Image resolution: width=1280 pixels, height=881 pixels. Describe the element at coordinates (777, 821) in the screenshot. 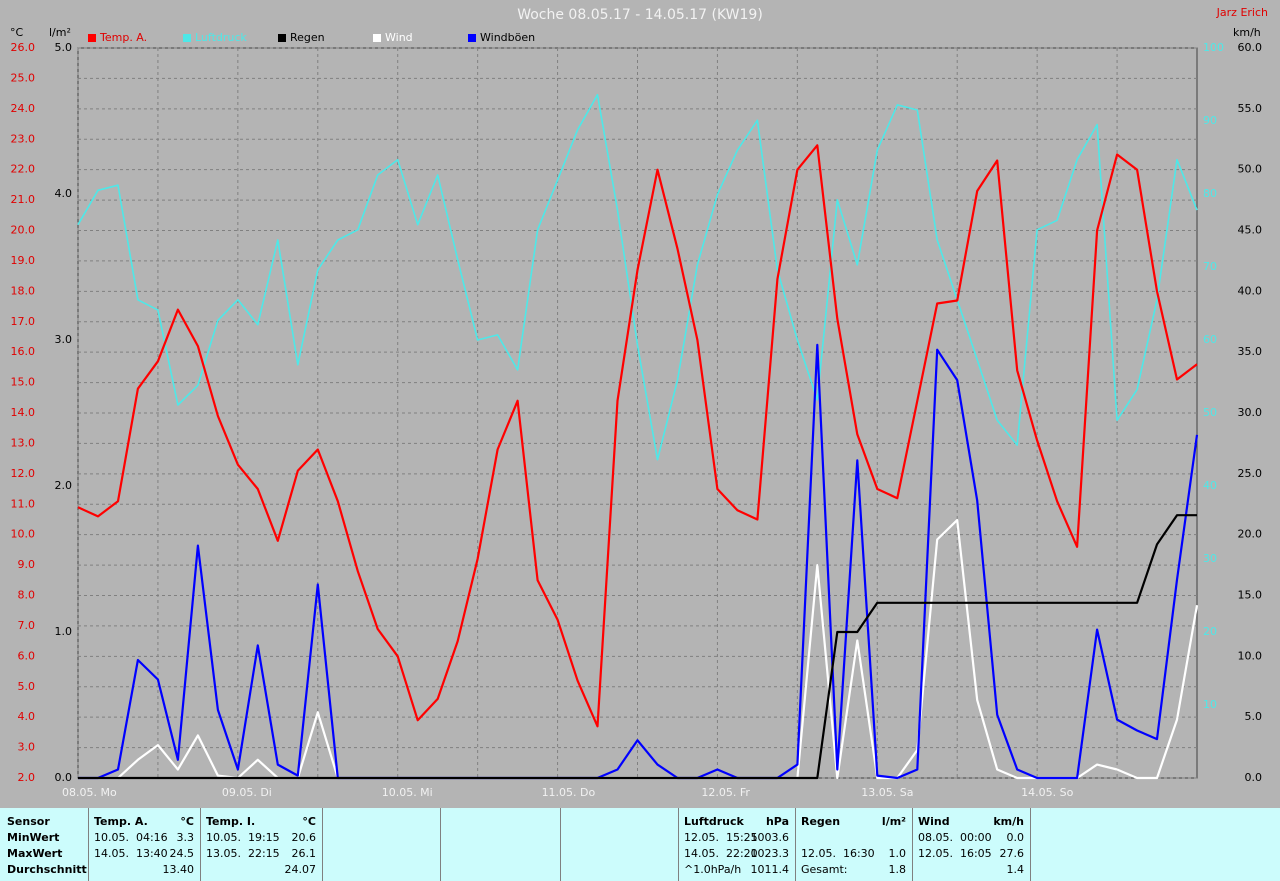

I see `table-cell: hPa` at that location.